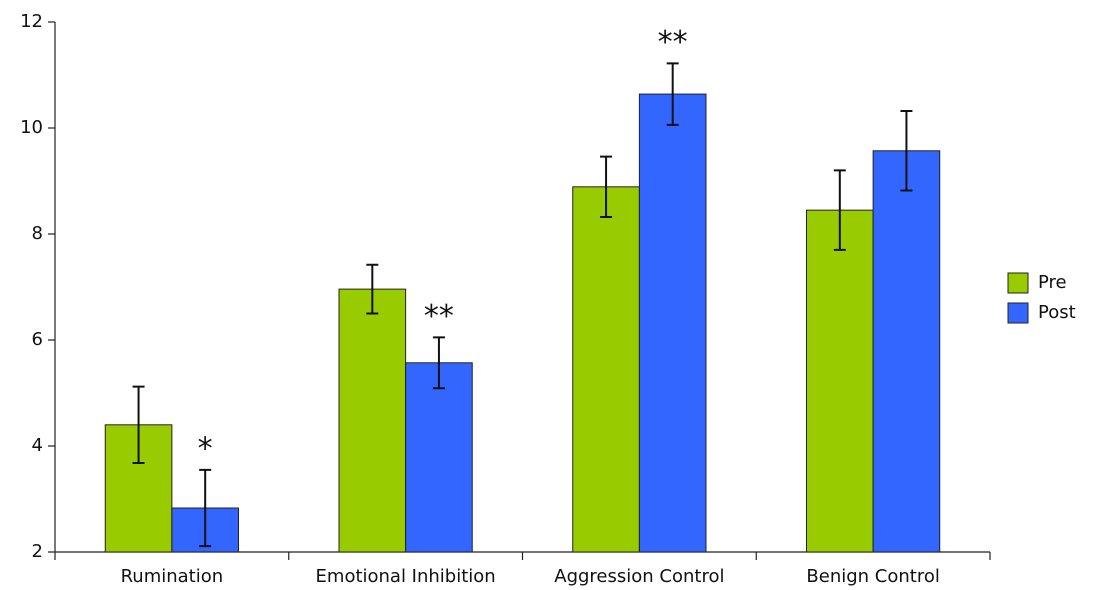  I want to click on significance-label: *, so click(205, 448).